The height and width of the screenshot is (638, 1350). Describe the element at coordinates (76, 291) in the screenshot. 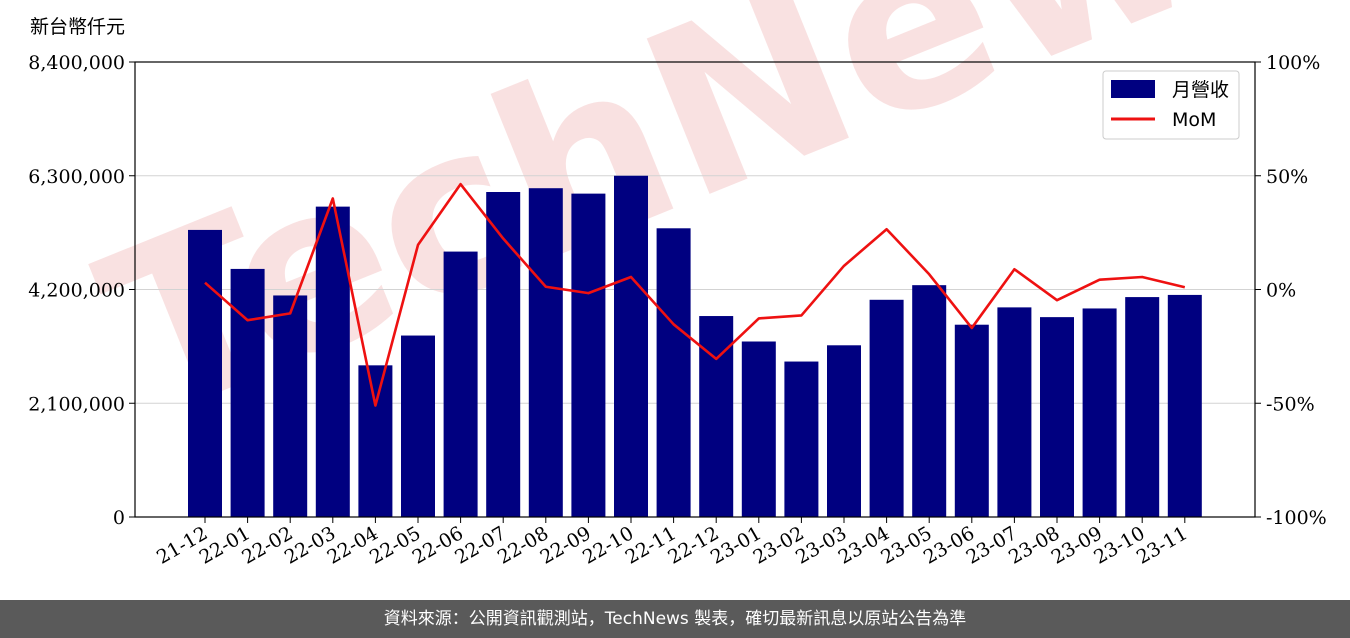

I see `left-tick-label: 4,200,000` at that location.